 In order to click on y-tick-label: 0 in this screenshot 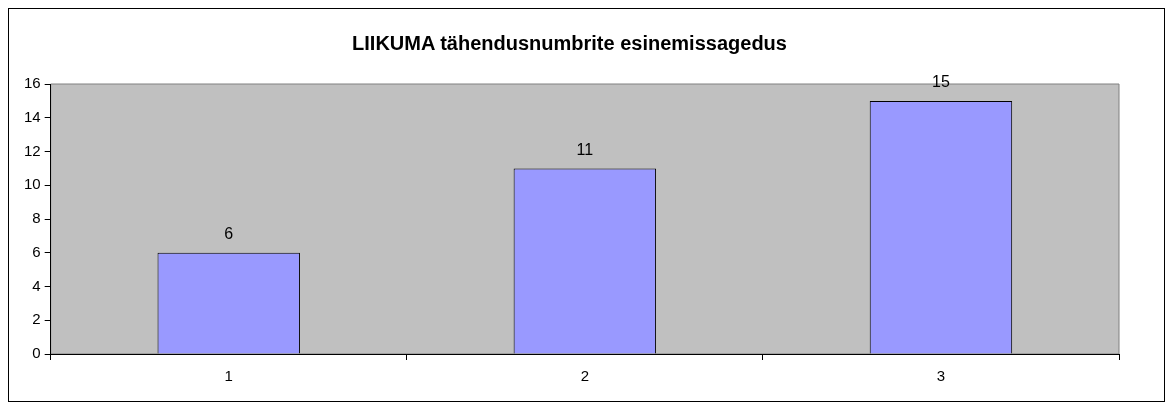, I will do `click(36, 353)`.